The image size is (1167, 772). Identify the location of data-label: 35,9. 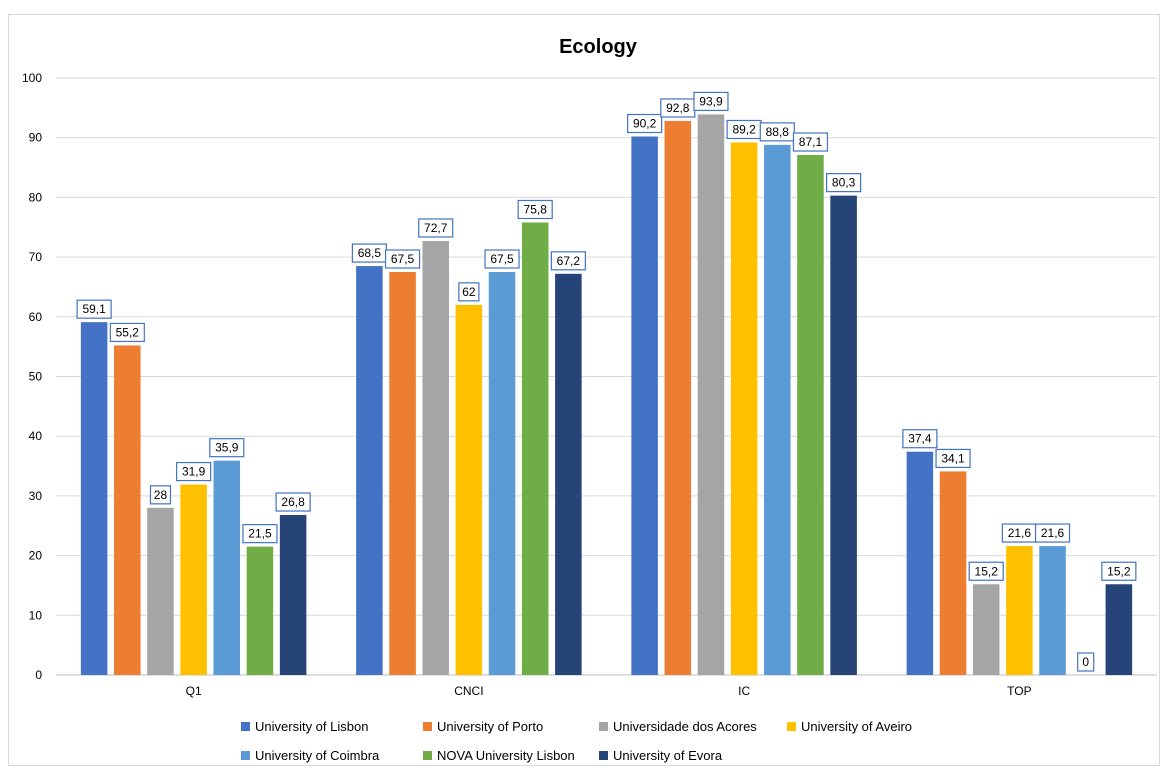
(227, 448).